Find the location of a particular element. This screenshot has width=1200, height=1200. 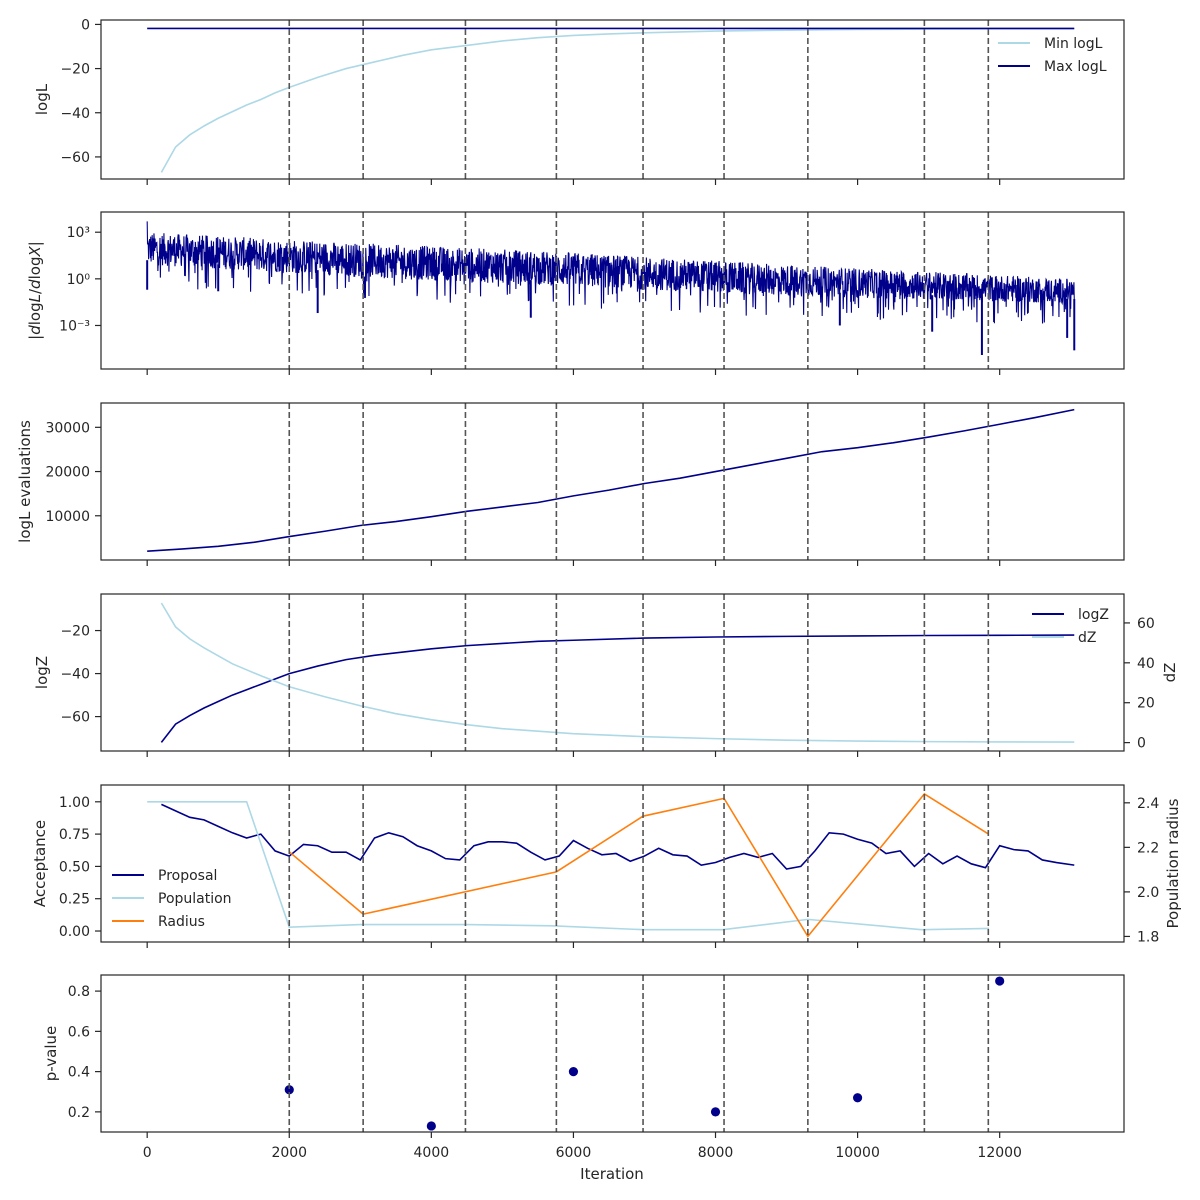

y-tick-label: 0 is located at coordinates (85, 25).